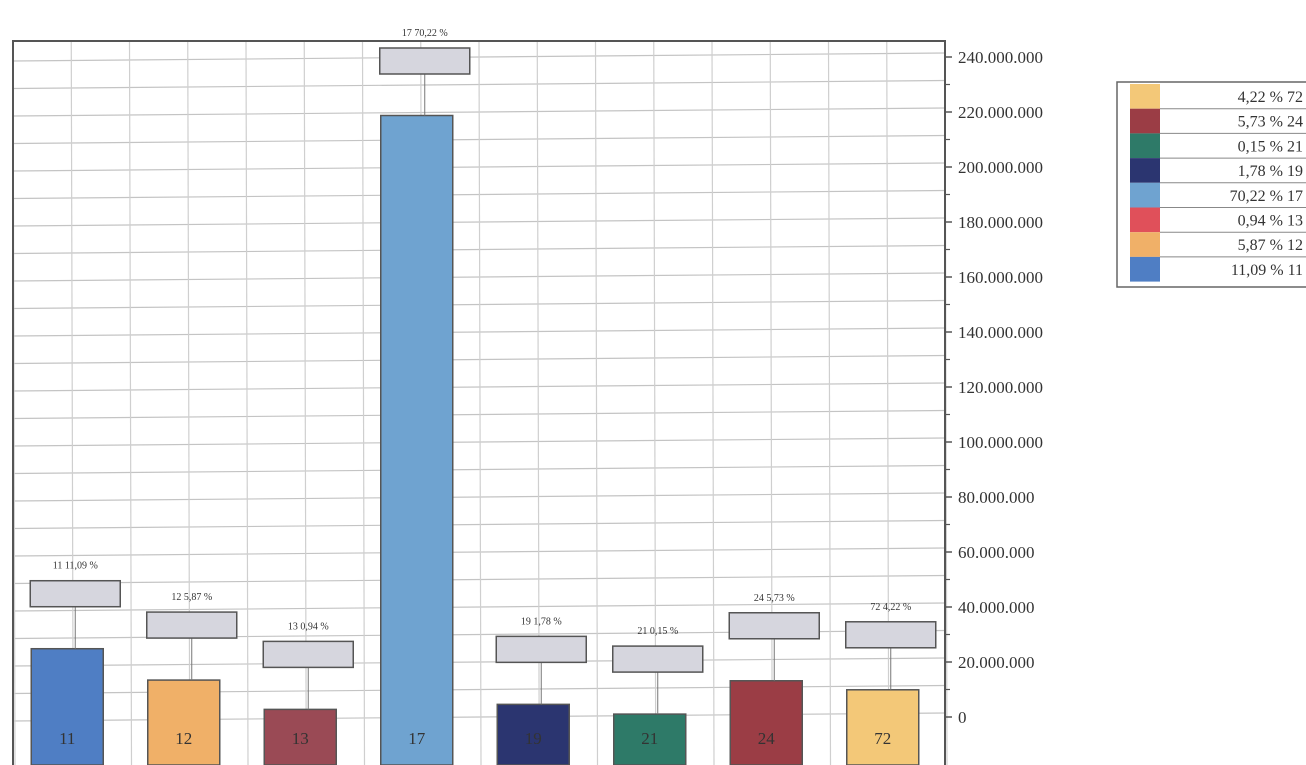 This screenshot has width=1306, height=765. What do you see at coordinates (882, 738) in the screenshot?
I see `category-label-72: 72` at bounding box center [882, 738].